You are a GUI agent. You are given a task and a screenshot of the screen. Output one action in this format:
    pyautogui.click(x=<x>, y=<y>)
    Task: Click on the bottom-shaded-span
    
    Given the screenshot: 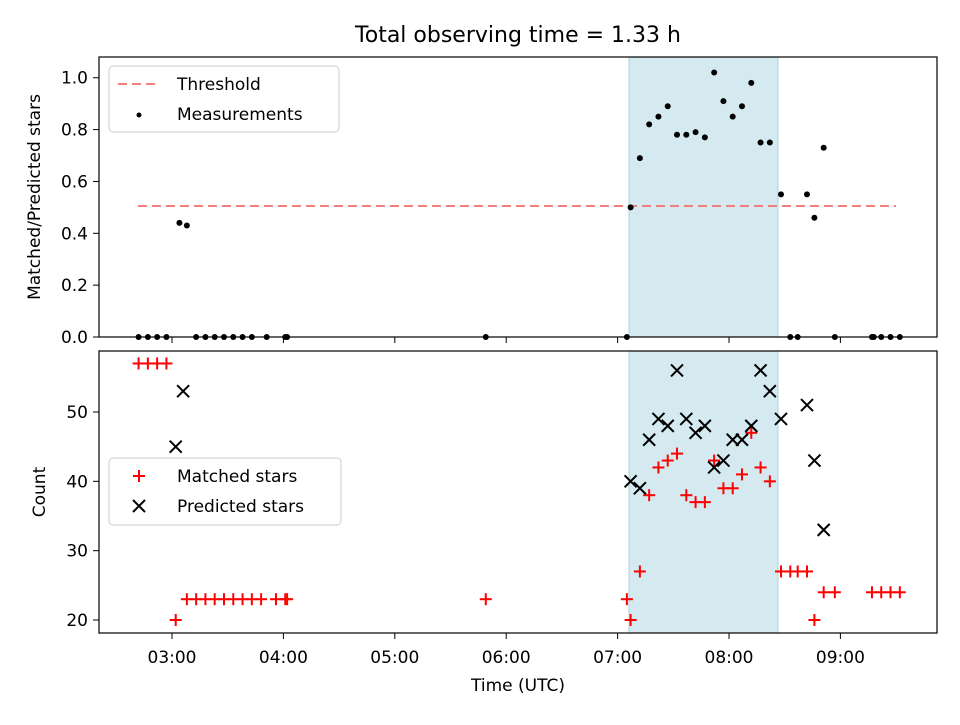 What is the action you would take?
    pyautogui.click(x=703, y=492)
    